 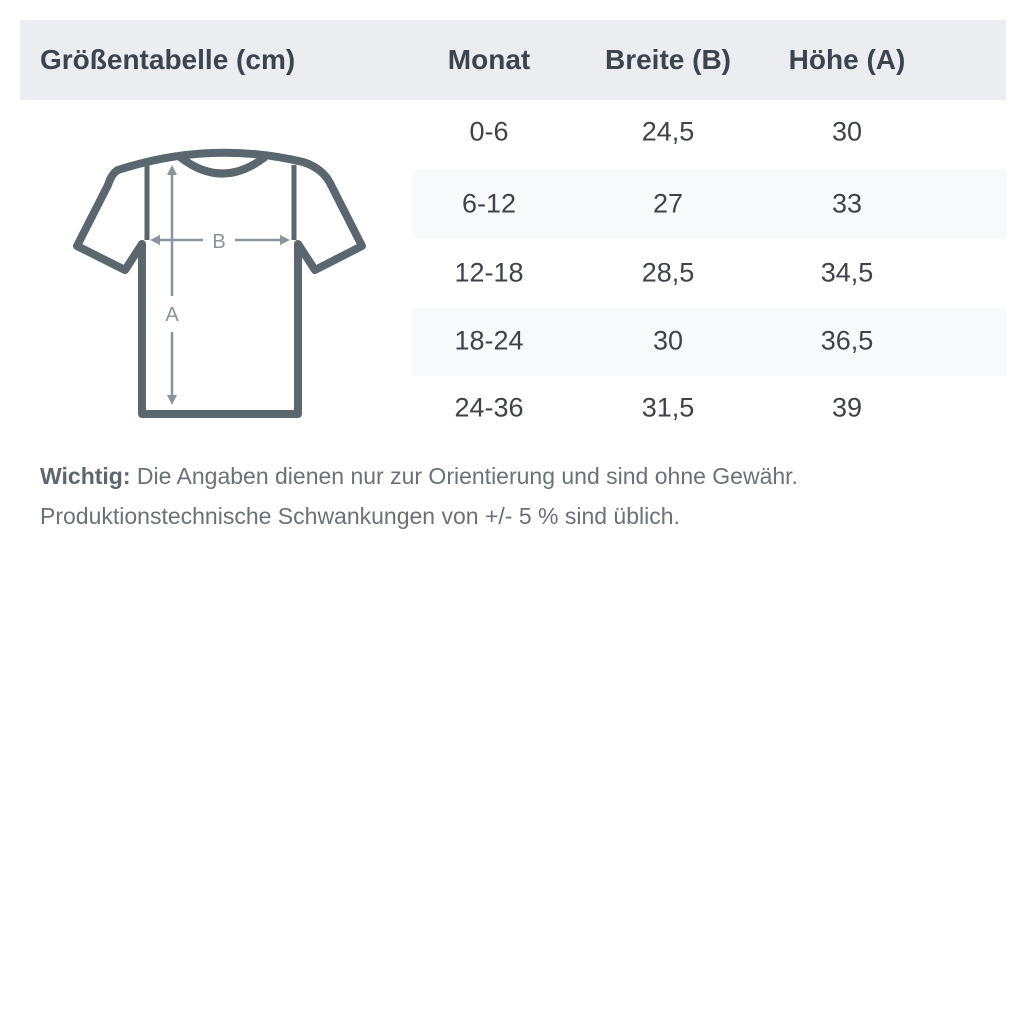 What do you see at coordinates (172, 315) in the screenshot?
I see `label-a: A` at bounding box center [172, 315].